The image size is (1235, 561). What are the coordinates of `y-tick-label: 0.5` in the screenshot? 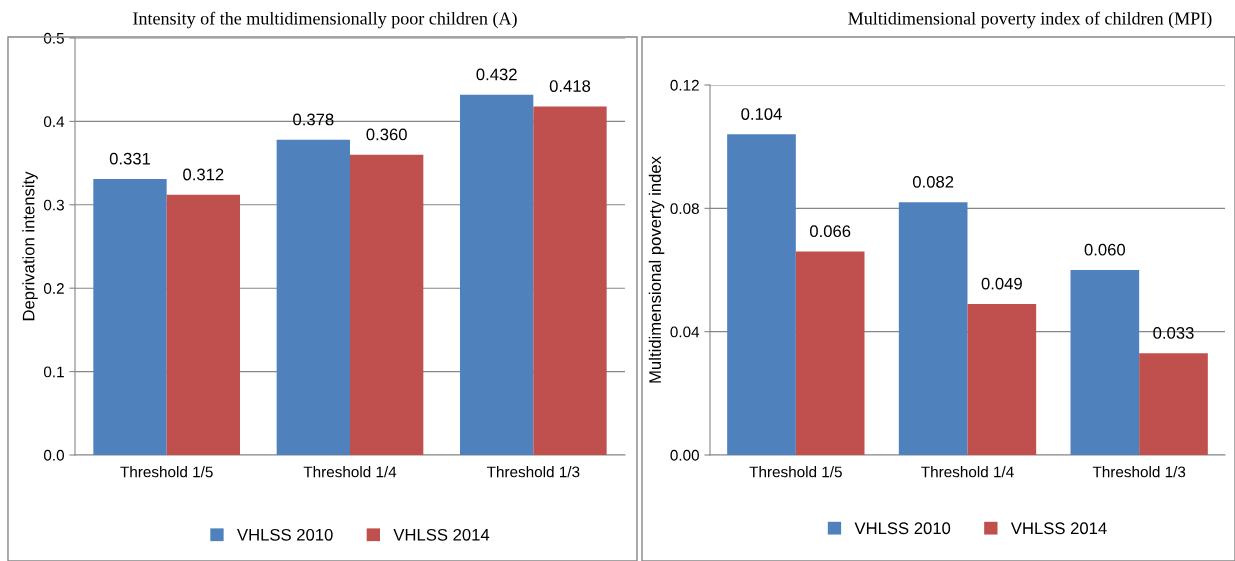 It's located at (53, 38).